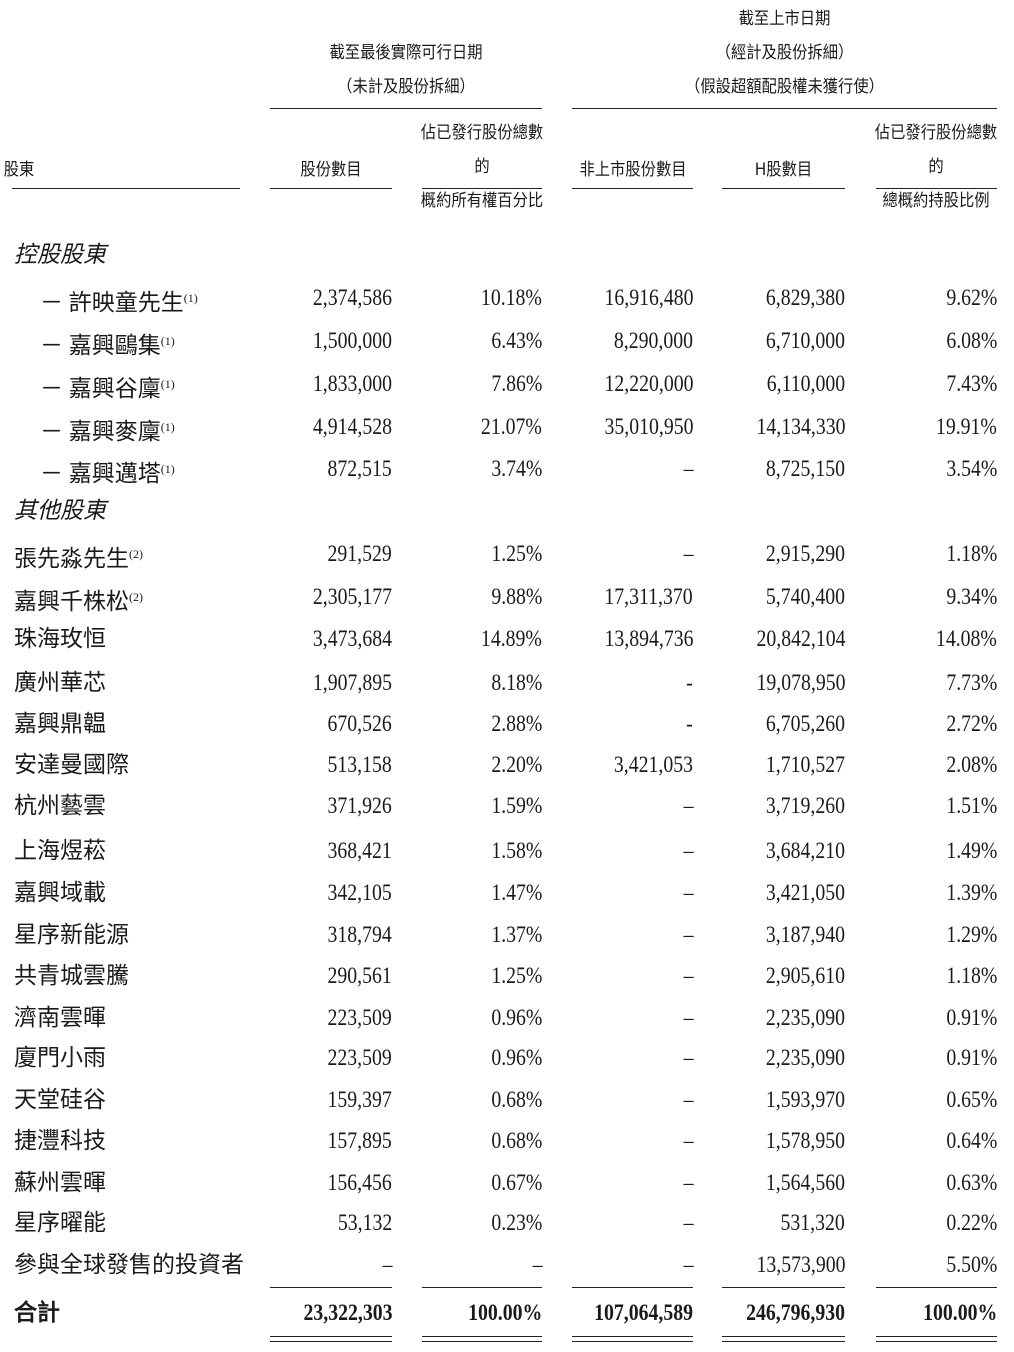 The height and width of the screenshot is (1352, 1014). I want to click on holding-pct-cell: 19.91%, so click(966, 426).